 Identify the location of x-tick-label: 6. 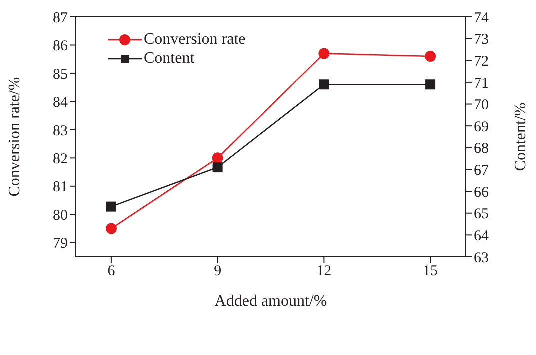
(112, 272).